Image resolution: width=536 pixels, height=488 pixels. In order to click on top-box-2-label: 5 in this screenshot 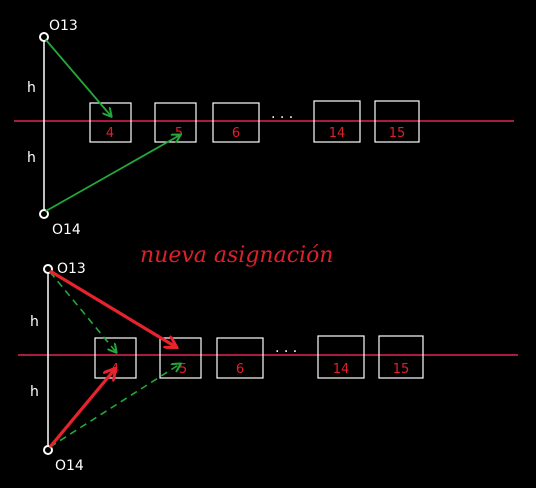, I will do `click(179, 133)`.